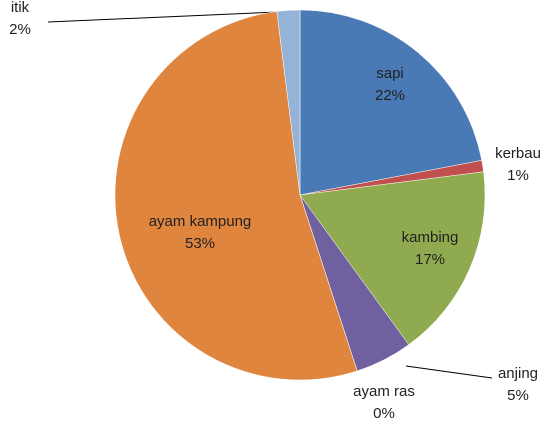 The width and height of the screenshot is (556, 430). What do you see at coordinates (200, 221) in the screenshot?
I see `slice-label: ayam kampung` at bounding box center [200, 221].